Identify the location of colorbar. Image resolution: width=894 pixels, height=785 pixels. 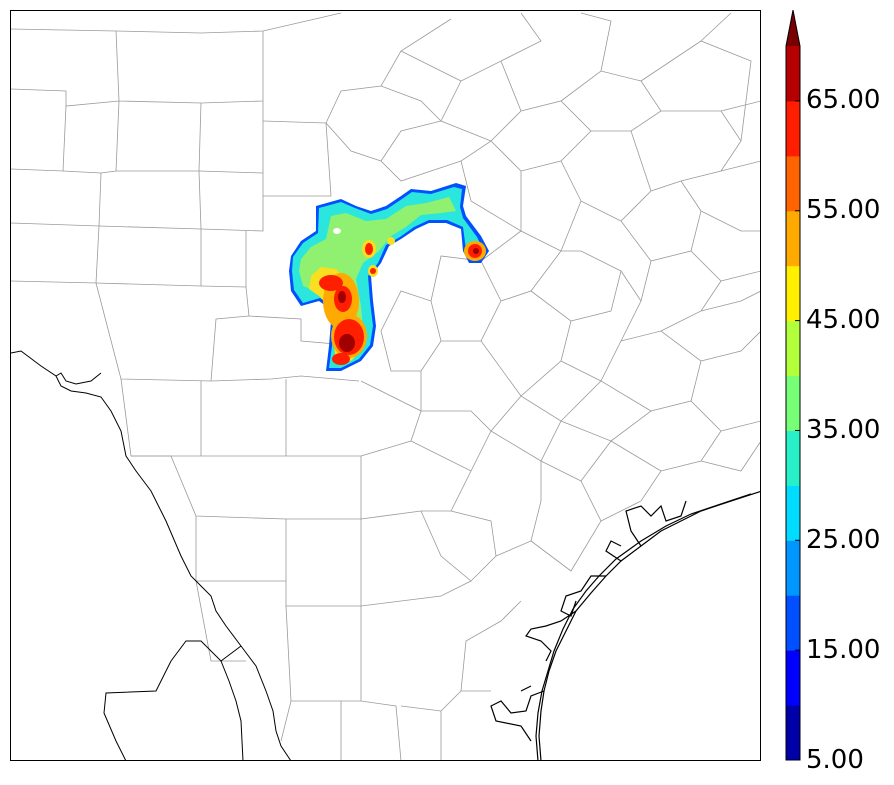
(793, 385).